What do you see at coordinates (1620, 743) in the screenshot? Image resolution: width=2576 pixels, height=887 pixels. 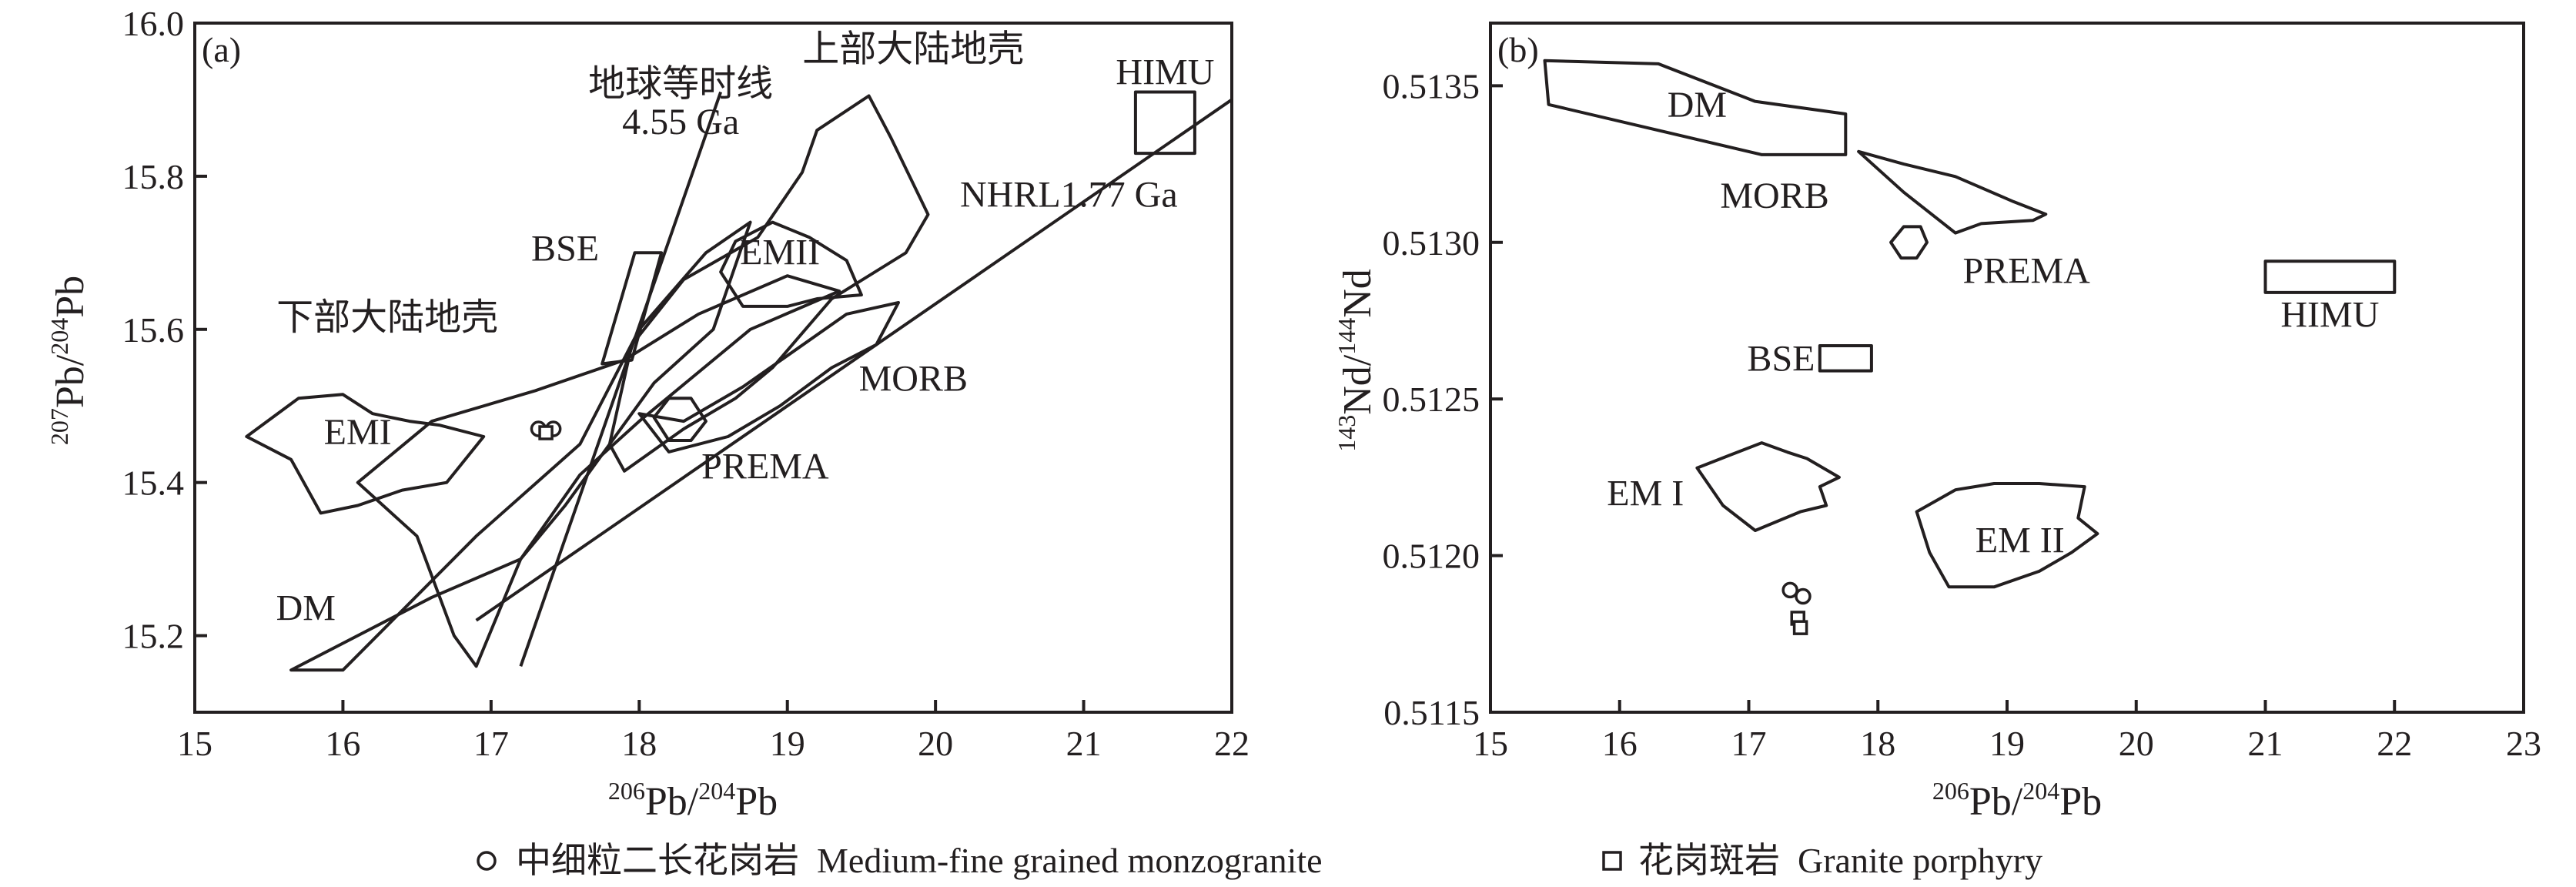 I see `x-tick-label-b-16: 16` at bounding box center [1620, 743].